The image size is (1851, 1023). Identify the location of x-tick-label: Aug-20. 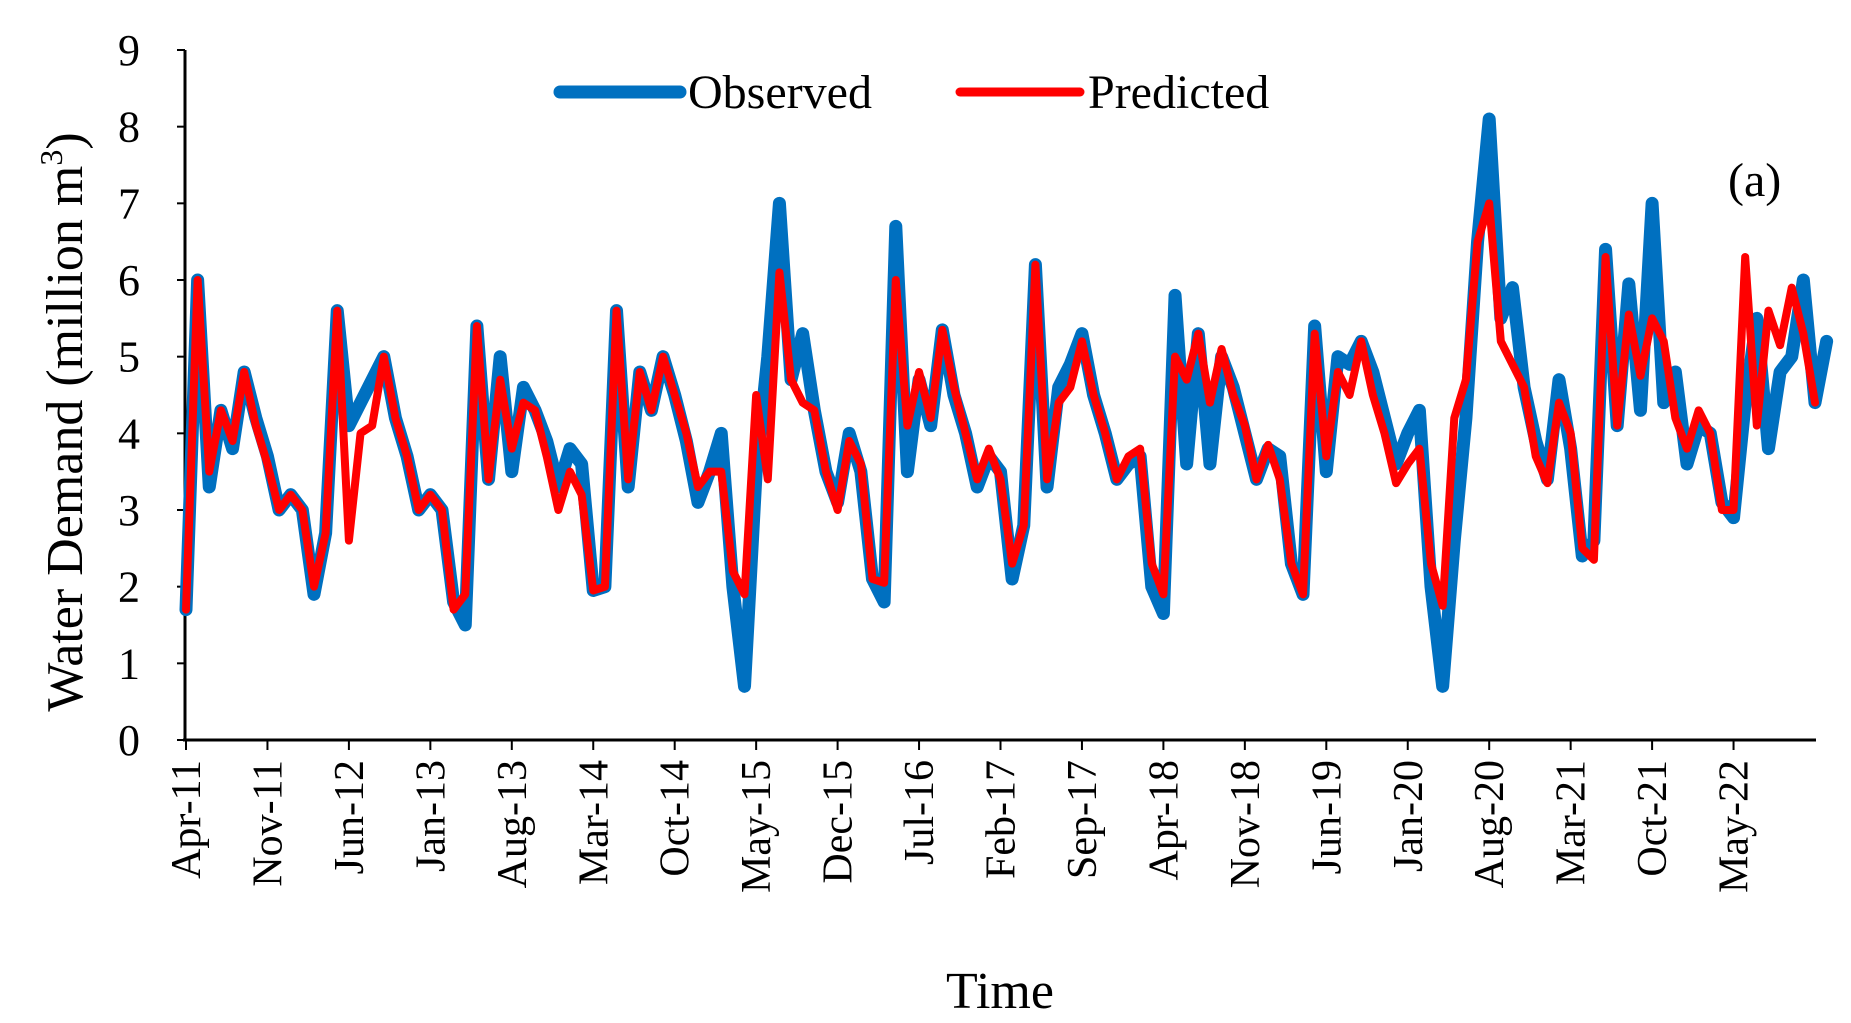
(1490, 824).